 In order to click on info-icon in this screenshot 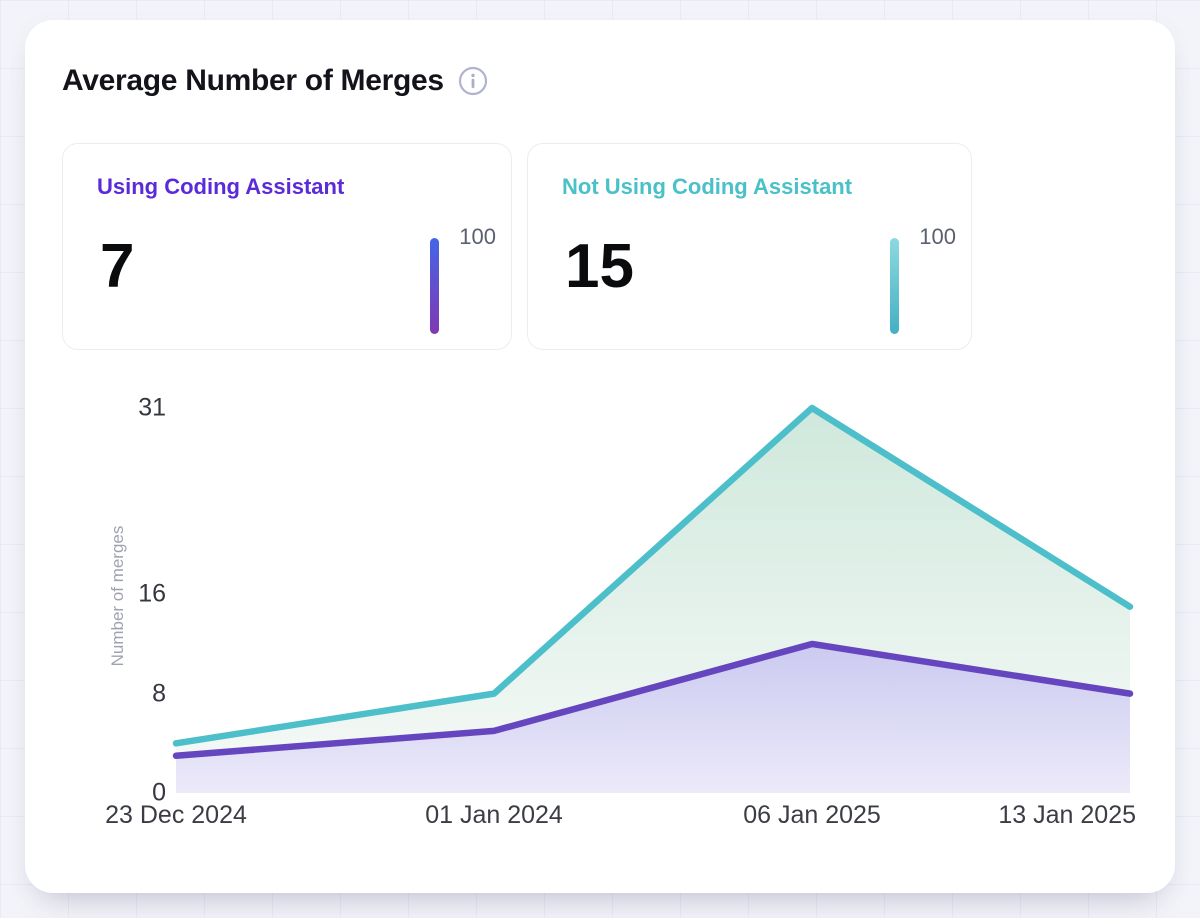, I will do `click(473, 81)`.